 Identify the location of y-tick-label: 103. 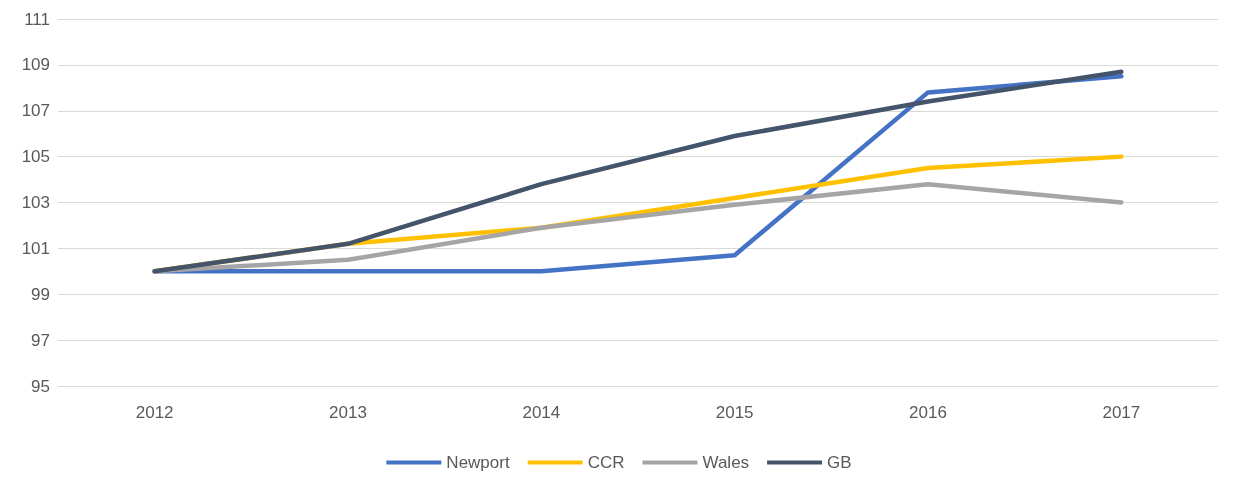
(35, 202).